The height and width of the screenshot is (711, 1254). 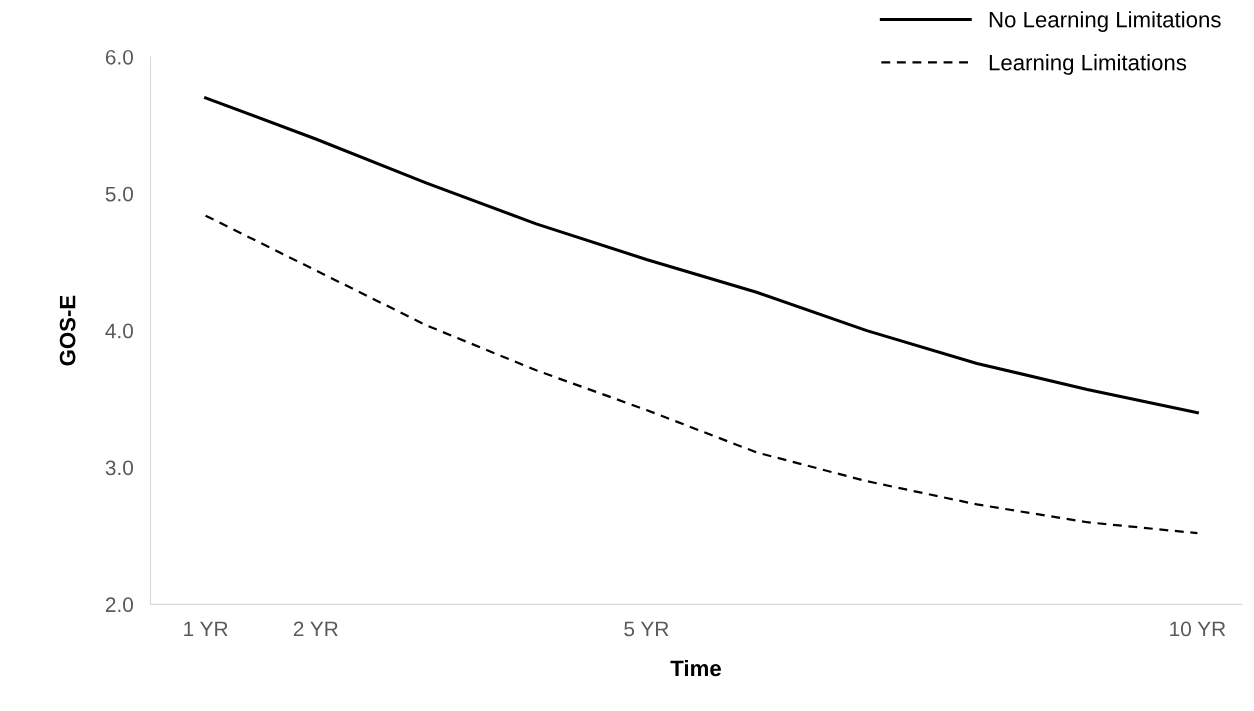 What do you see at coordinates (1088, 64) in the screenshot?
I see `legend-label: Learning Limitations` at bounding box center [1088, 64].